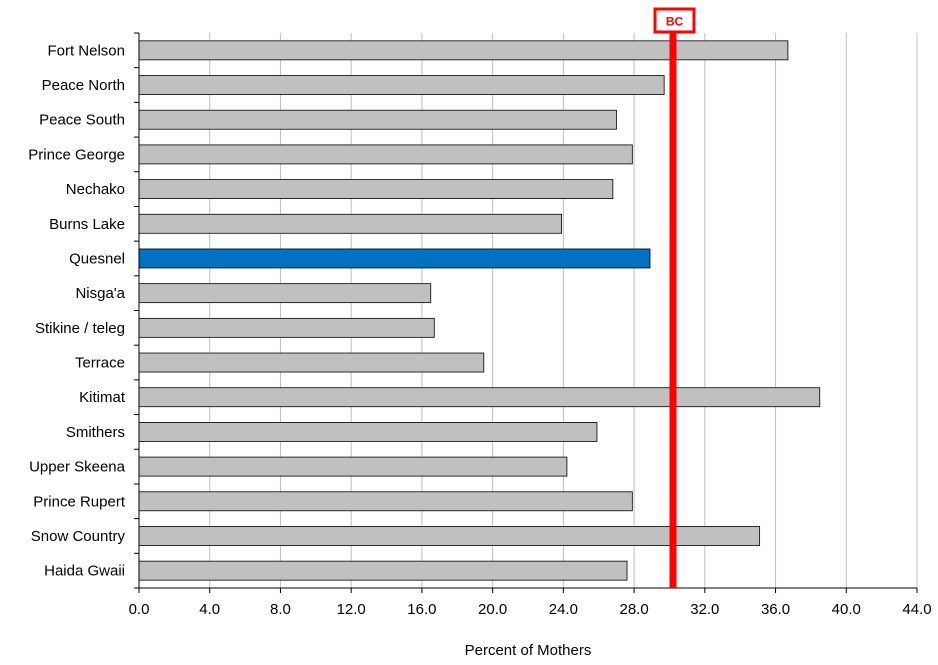  I want to click on category-label: Burns Lake, so click(87, 224).